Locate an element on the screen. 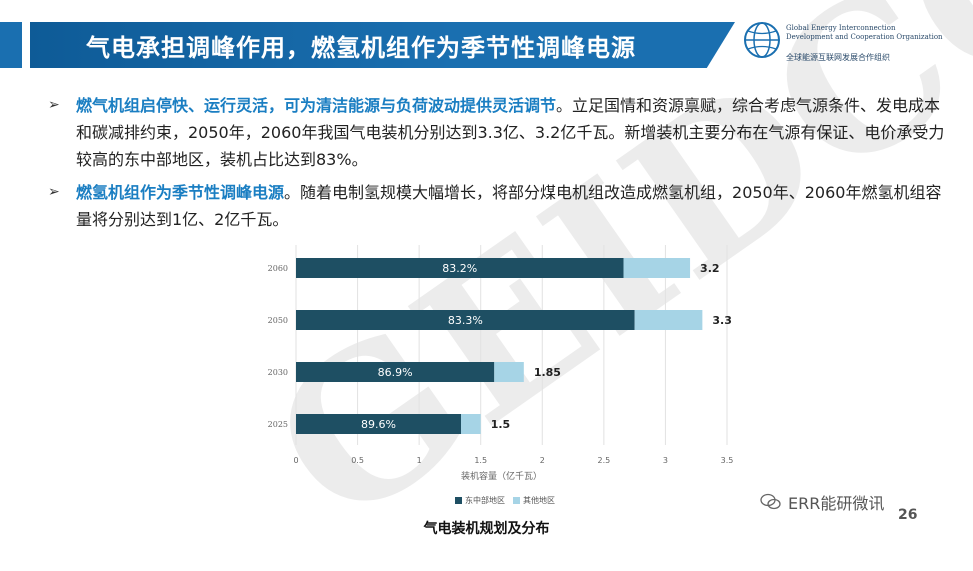 This screenshot has height=571, width=973. bullet-highlight: 燃气机组启停快、运行灵活，可为清洁能源与负荷波动提供灵活调节 is located at coordinates (316, 105).